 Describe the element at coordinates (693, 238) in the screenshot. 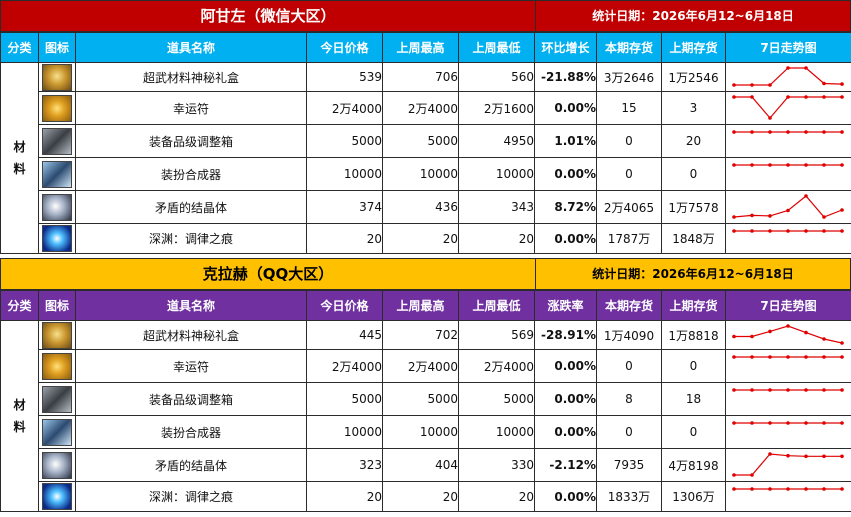

I see `previous-stock: 1848万` at that location.